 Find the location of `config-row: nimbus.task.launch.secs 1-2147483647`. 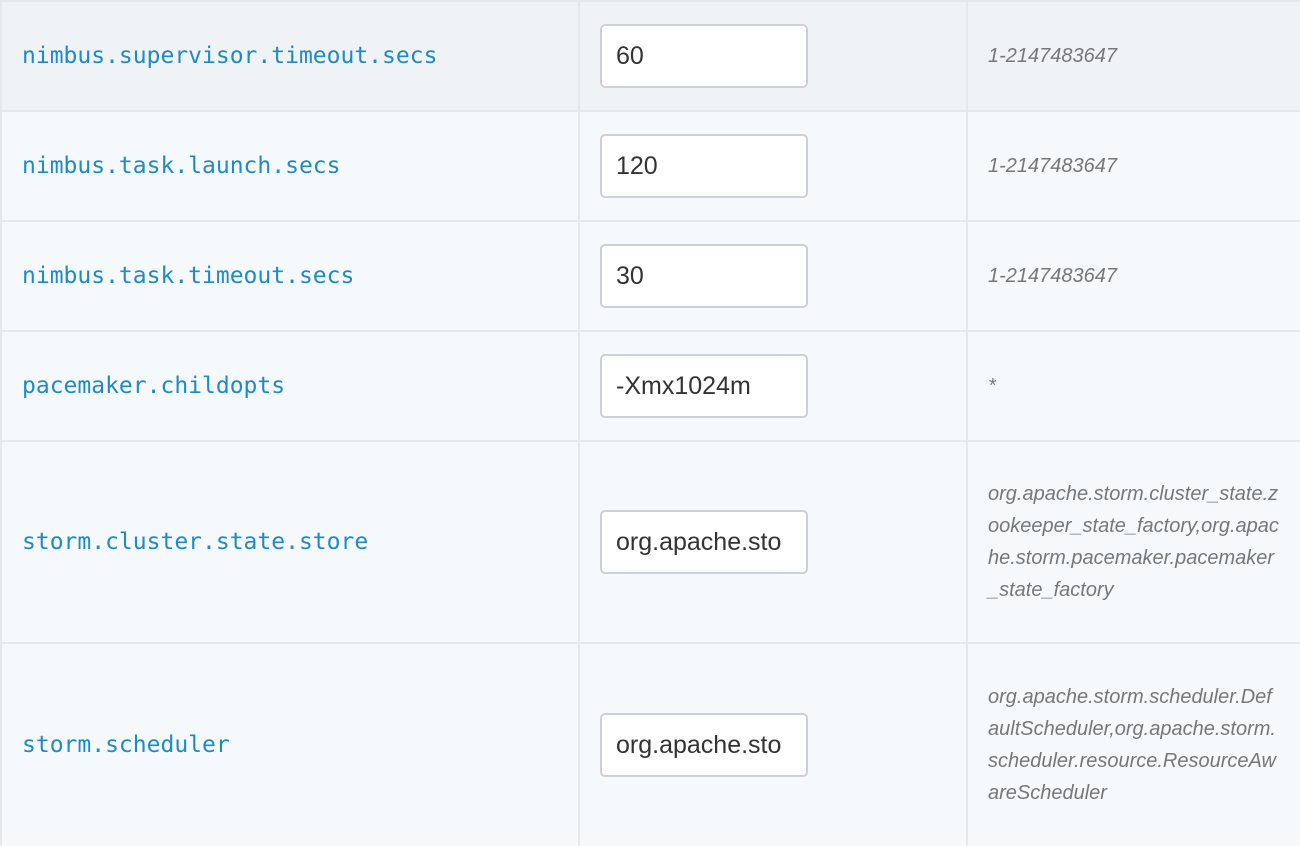

config-row: nimbus.task.launch.secs 1-2147483647 is located at coordinates (650, 166).